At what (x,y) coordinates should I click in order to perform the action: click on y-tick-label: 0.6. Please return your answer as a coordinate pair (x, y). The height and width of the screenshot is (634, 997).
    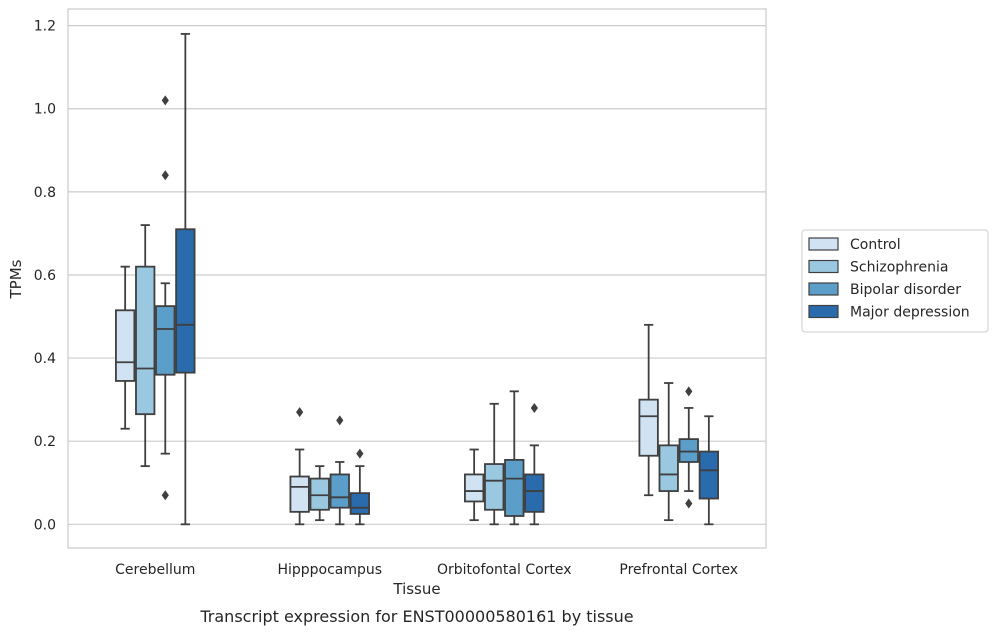
    Looking at the image, I should click on (45, 276).